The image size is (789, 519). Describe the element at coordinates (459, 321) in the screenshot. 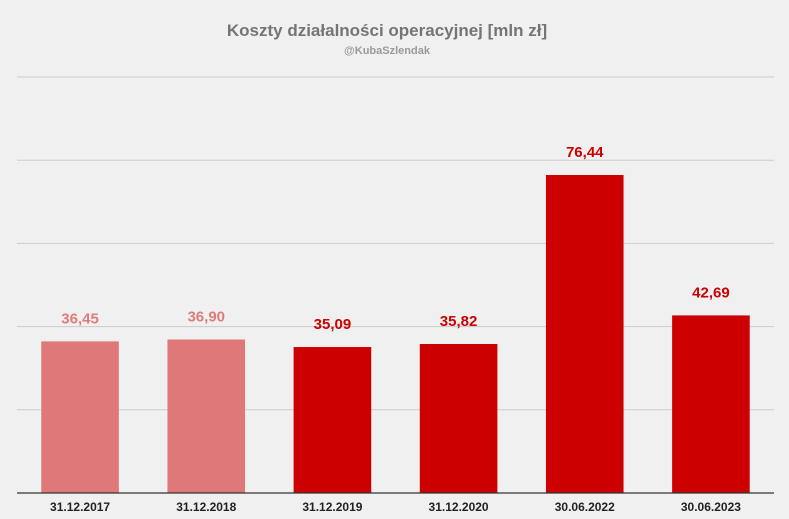

I see `data-label: 35,82` at that location.